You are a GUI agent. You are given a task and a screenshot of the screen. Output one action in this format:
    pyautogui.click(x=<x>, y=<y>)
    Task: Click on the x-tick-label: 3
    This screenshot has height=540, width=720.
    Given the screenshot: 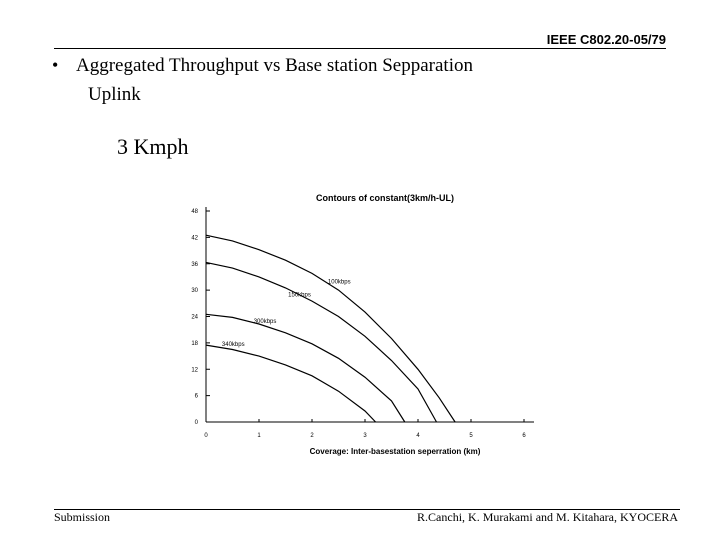 What is the action you would take?
    pyautogui.click(x=365, y=436)
    